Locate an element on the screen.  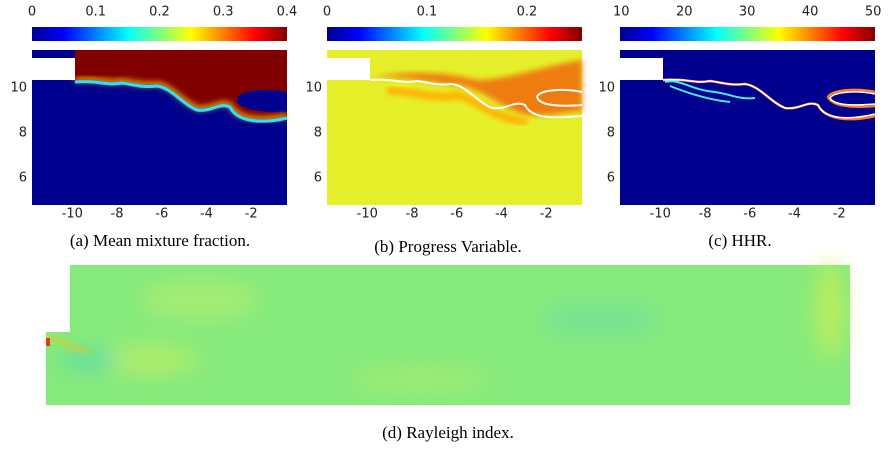
caption: (c) HHR. is located at coordinates (739, 240).